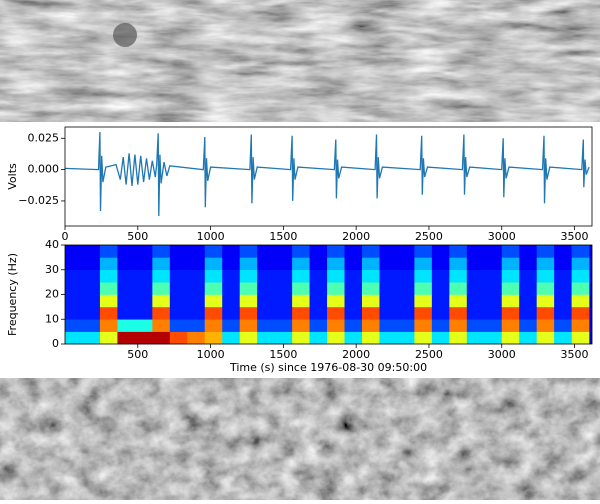 The width and height of the screenshot is (600, 504). I want to click on y-axis-label: Volts, so click(12, 176).